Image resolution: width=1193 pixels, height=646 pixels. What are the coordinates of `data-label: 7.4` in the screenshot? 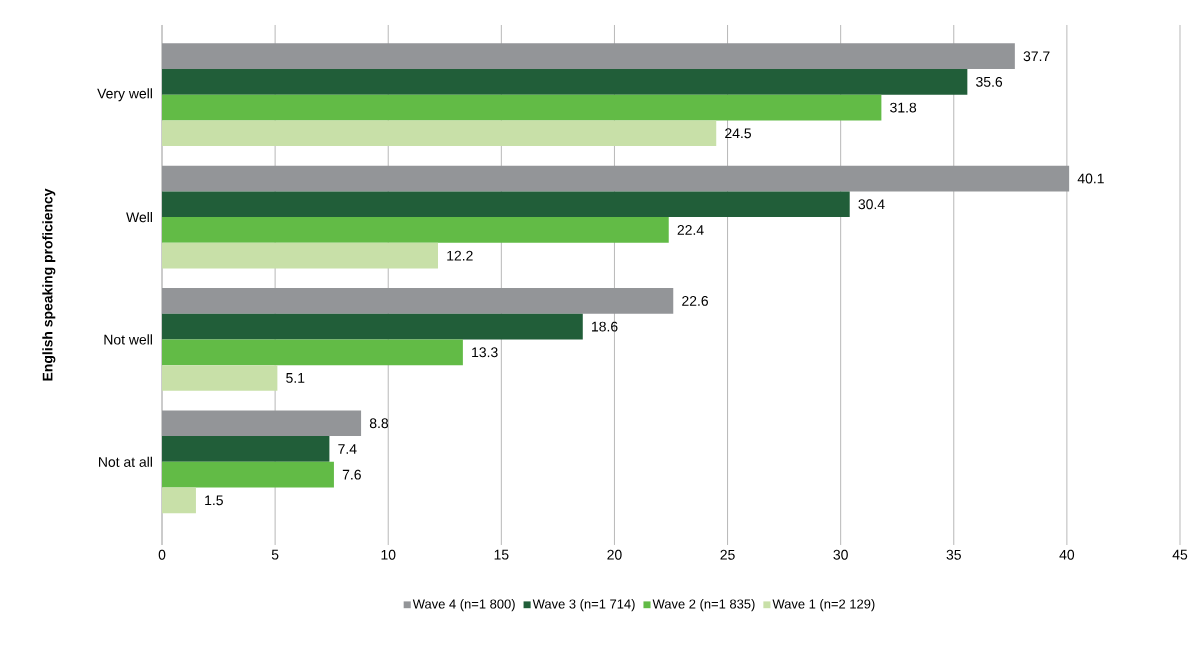 It's located at (347, 449).